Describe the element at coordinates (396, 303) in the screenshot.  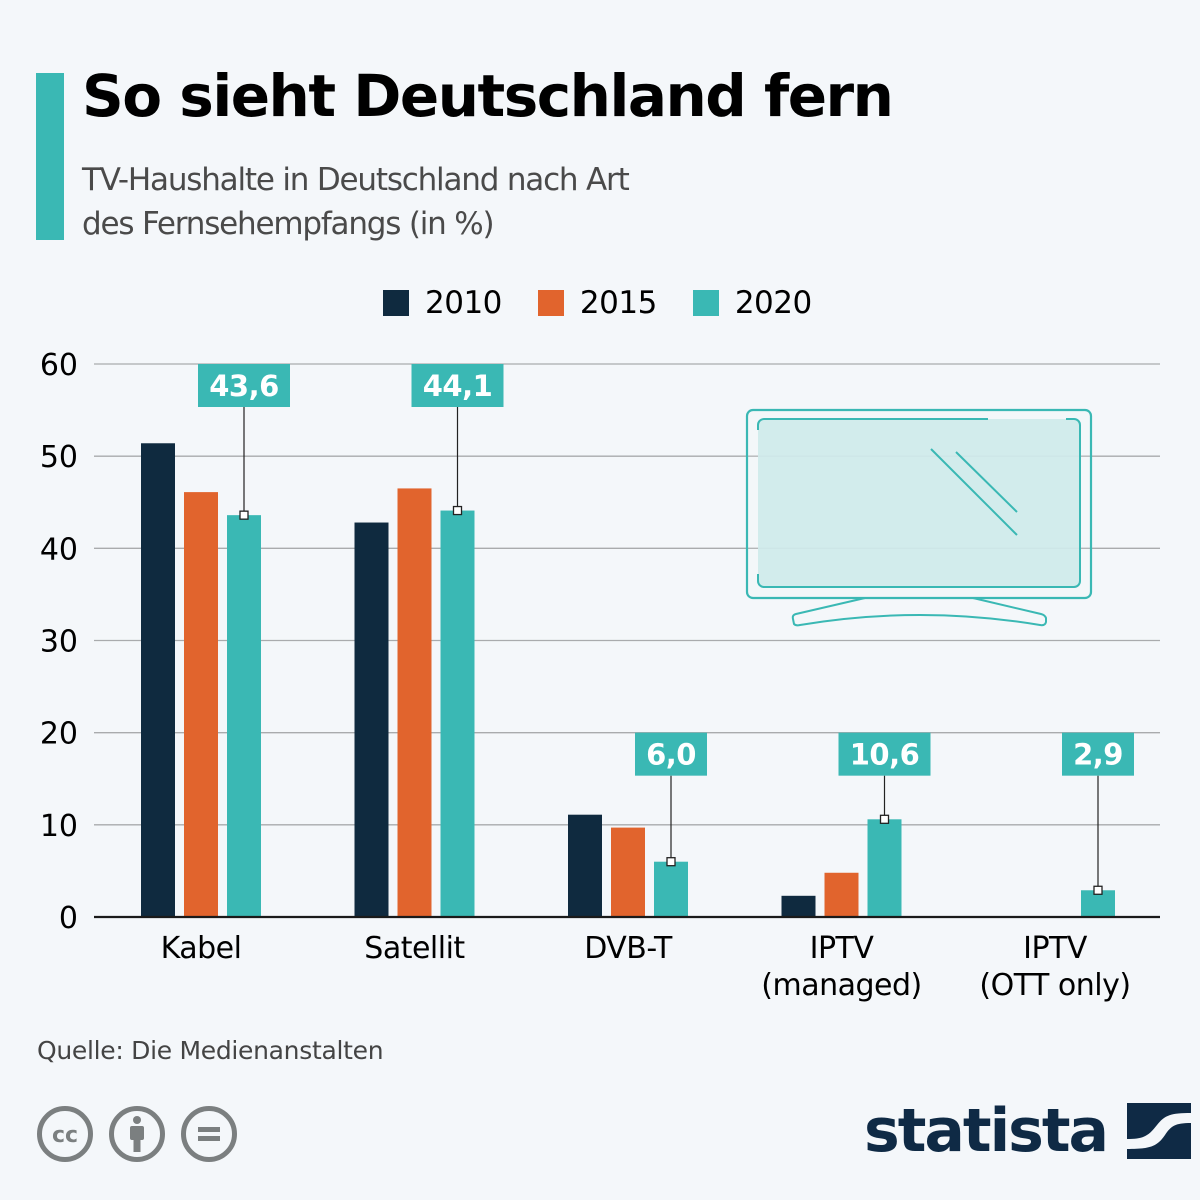
I see `legend-swatch-2010` at that location.